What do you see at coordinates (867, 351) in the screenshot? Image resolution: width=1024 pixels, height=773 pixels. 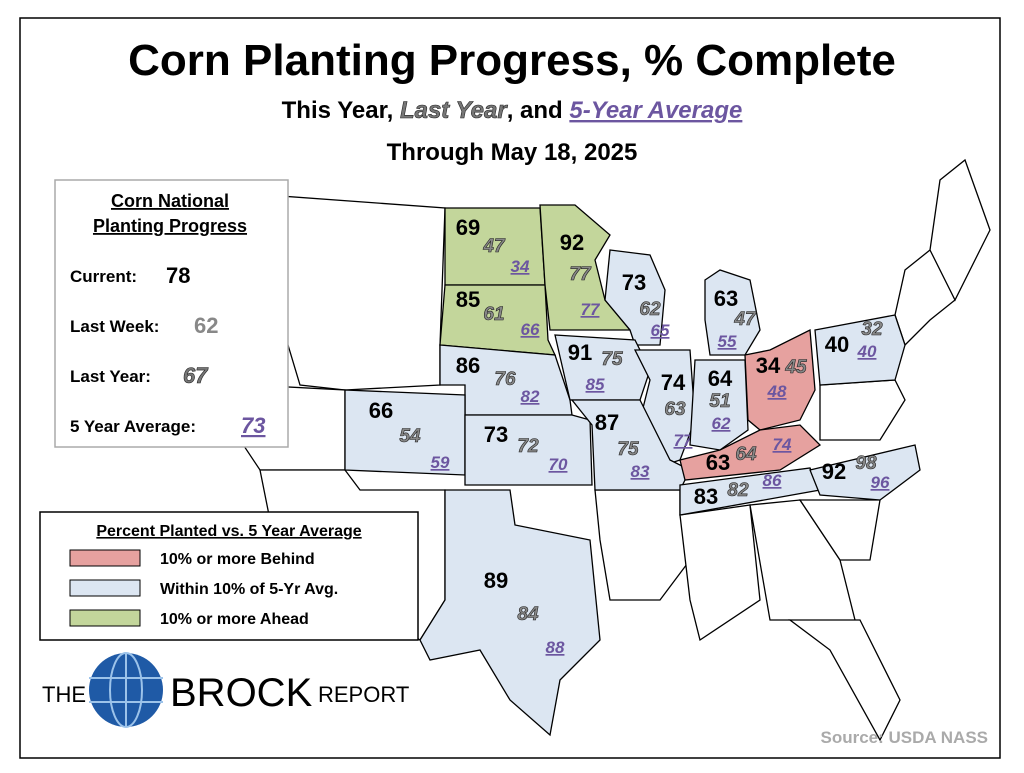 I see `avg-value: 40` at bounding box center [867, 351].